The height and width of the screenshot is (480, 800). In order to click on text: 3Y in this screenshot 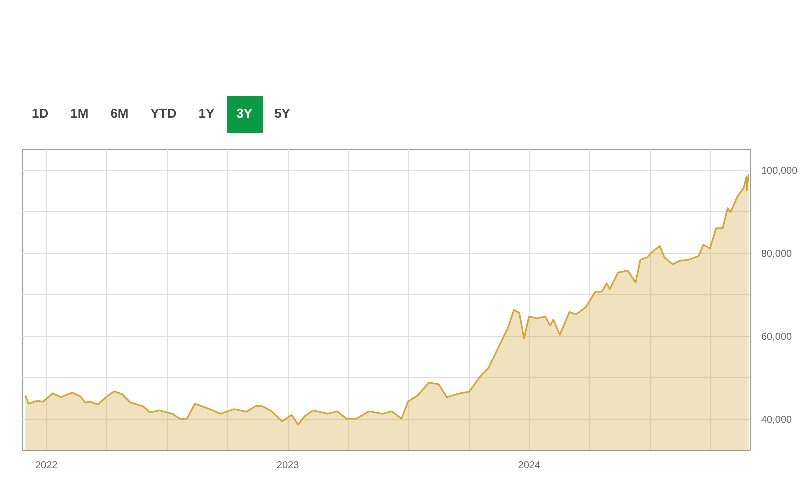, I will do `click(244, 114)`.